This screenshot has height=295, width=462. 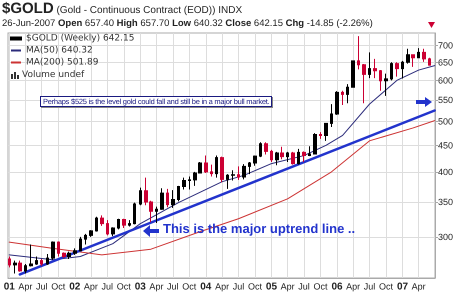 What do you see at coordinates (122, 8) in the screenshot?
I see `chart-title: $GOLD (Gold - Continuous Contract (EOD)) INDX` at bounding box center [122, 8].